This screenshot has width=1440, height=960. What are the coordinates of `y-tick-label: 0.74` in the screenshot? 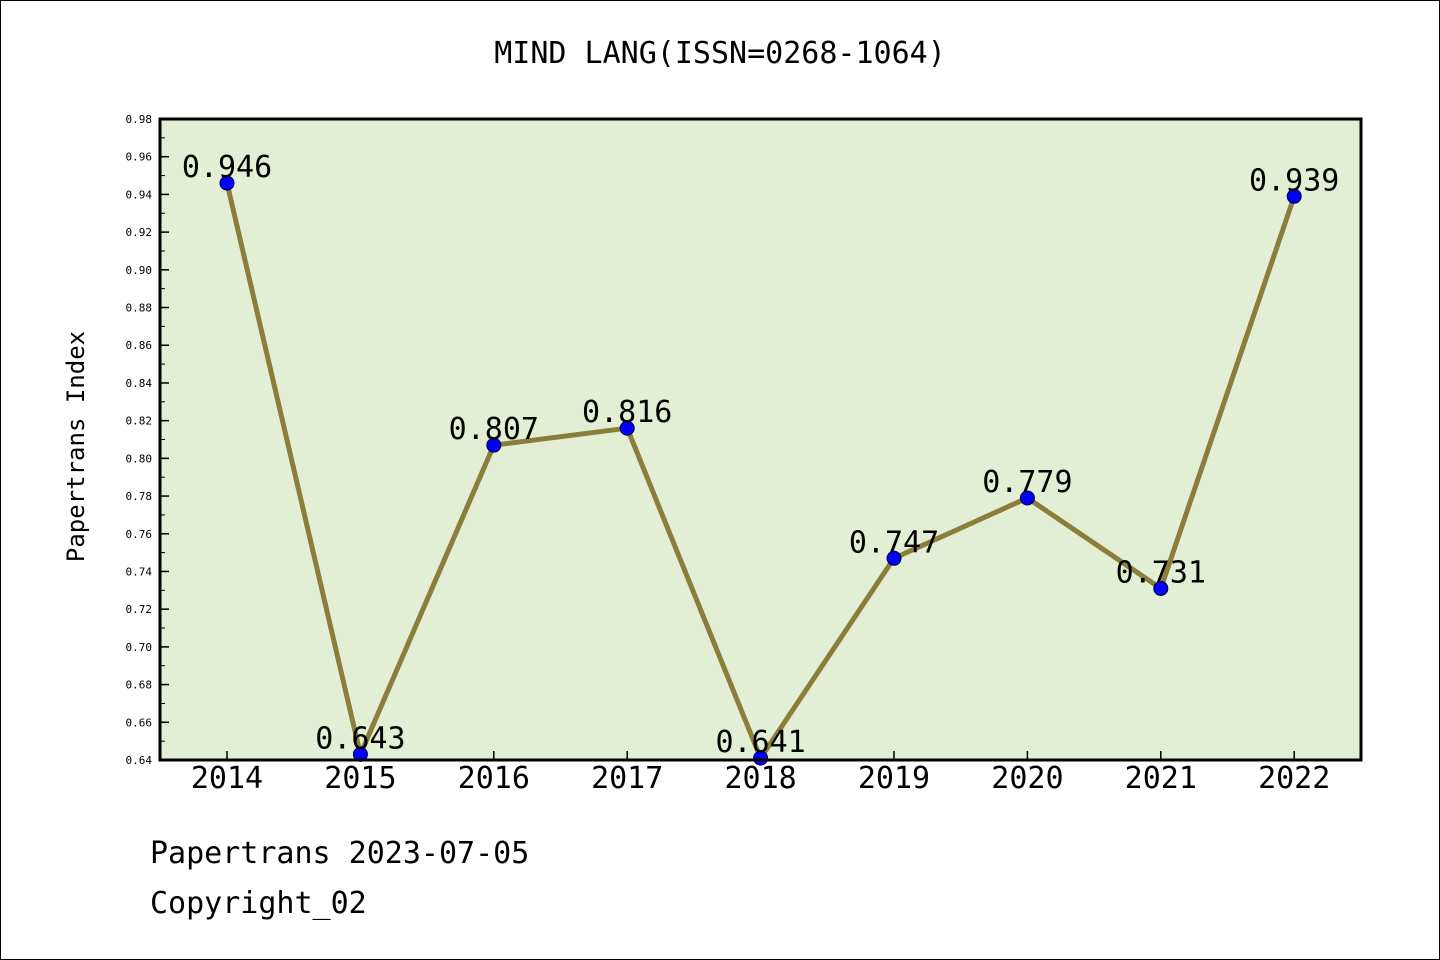 It's located at (139, 571).